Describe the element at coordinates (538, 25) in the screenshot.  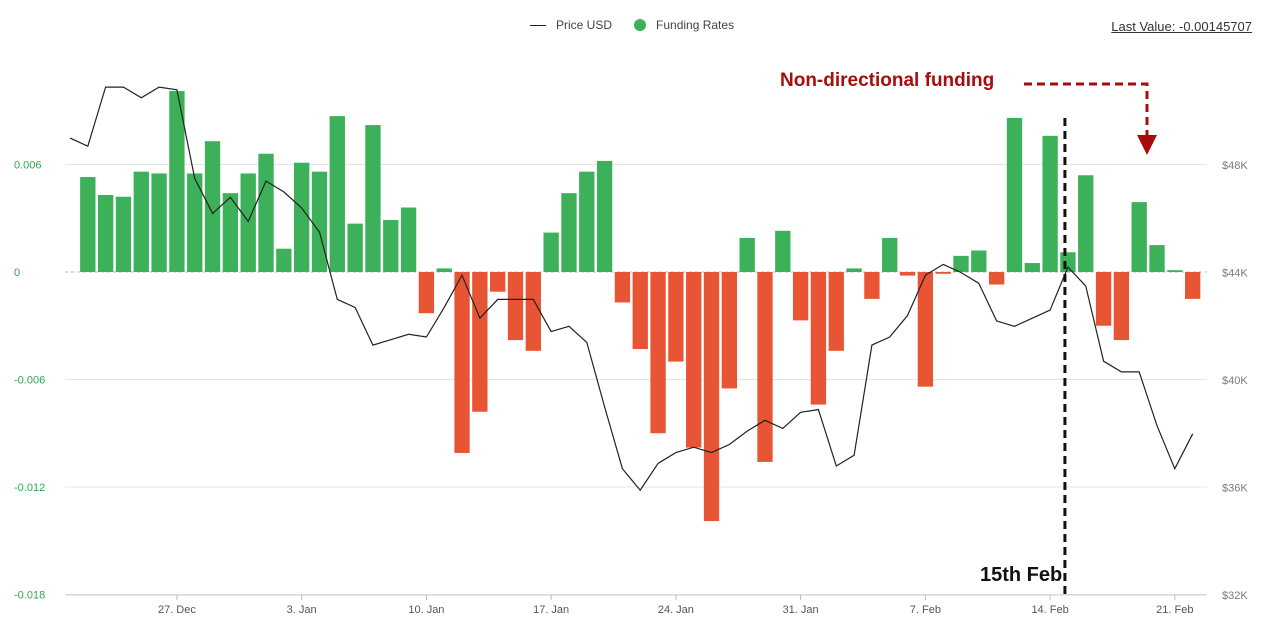
I see `price-line-swatch` at that location.